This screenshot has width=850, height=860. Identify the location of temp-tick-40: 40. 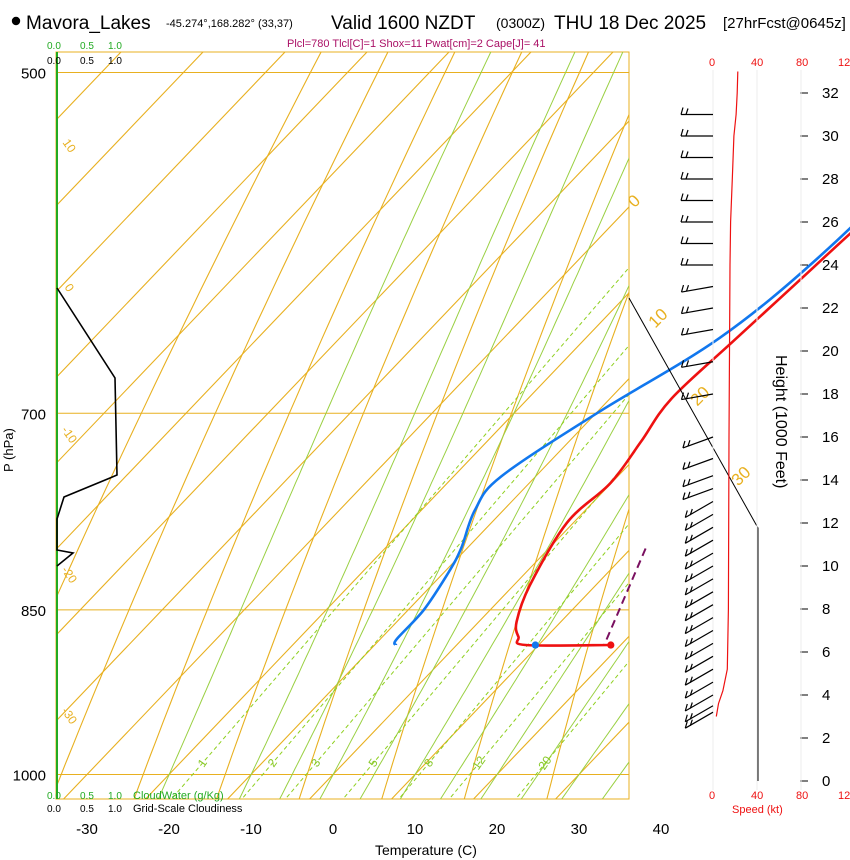
(661, 829).